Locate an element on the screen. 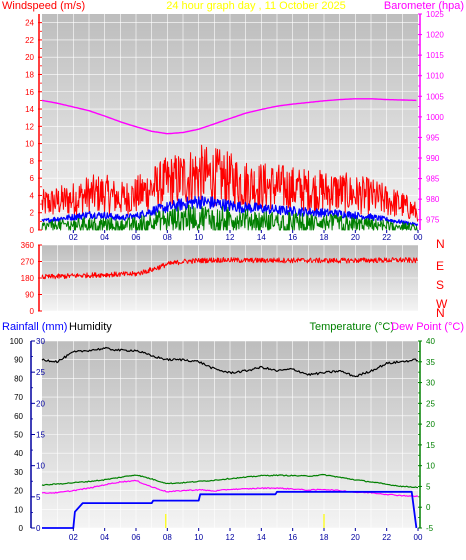 This screenshot has height=560, width=466. windspeed-tick-label: 2 is located at coordinates (32, 213).